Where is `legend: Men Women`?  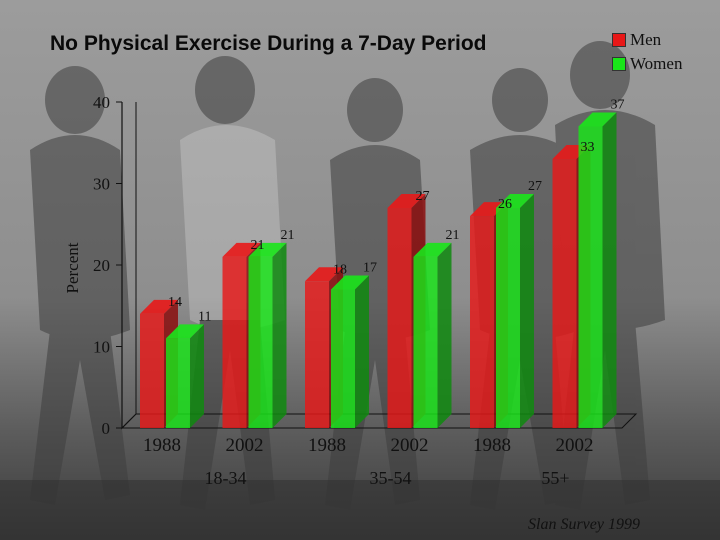
legend: Men Women is located at coordinates (647, 52).